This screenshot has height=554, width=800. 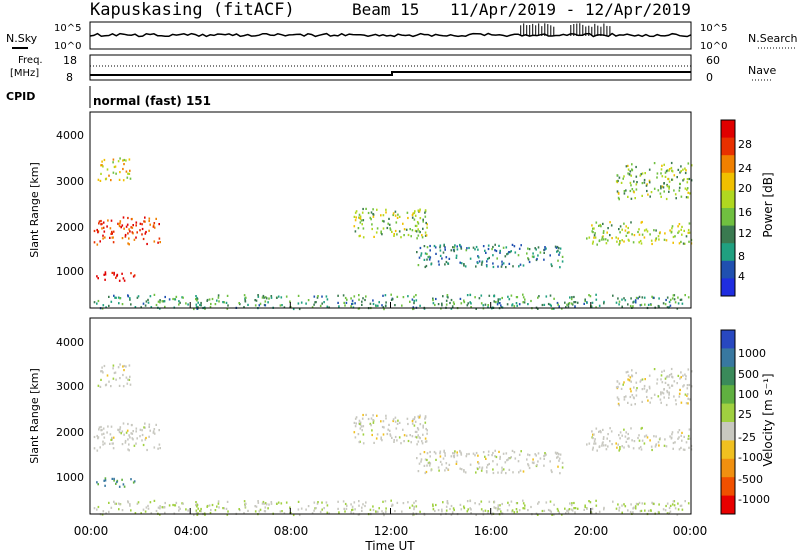 What do you see at coordinates (389, 546) in the screenshot?
I see `x-axis-label: Time UT` at bounding box center [389, 546].